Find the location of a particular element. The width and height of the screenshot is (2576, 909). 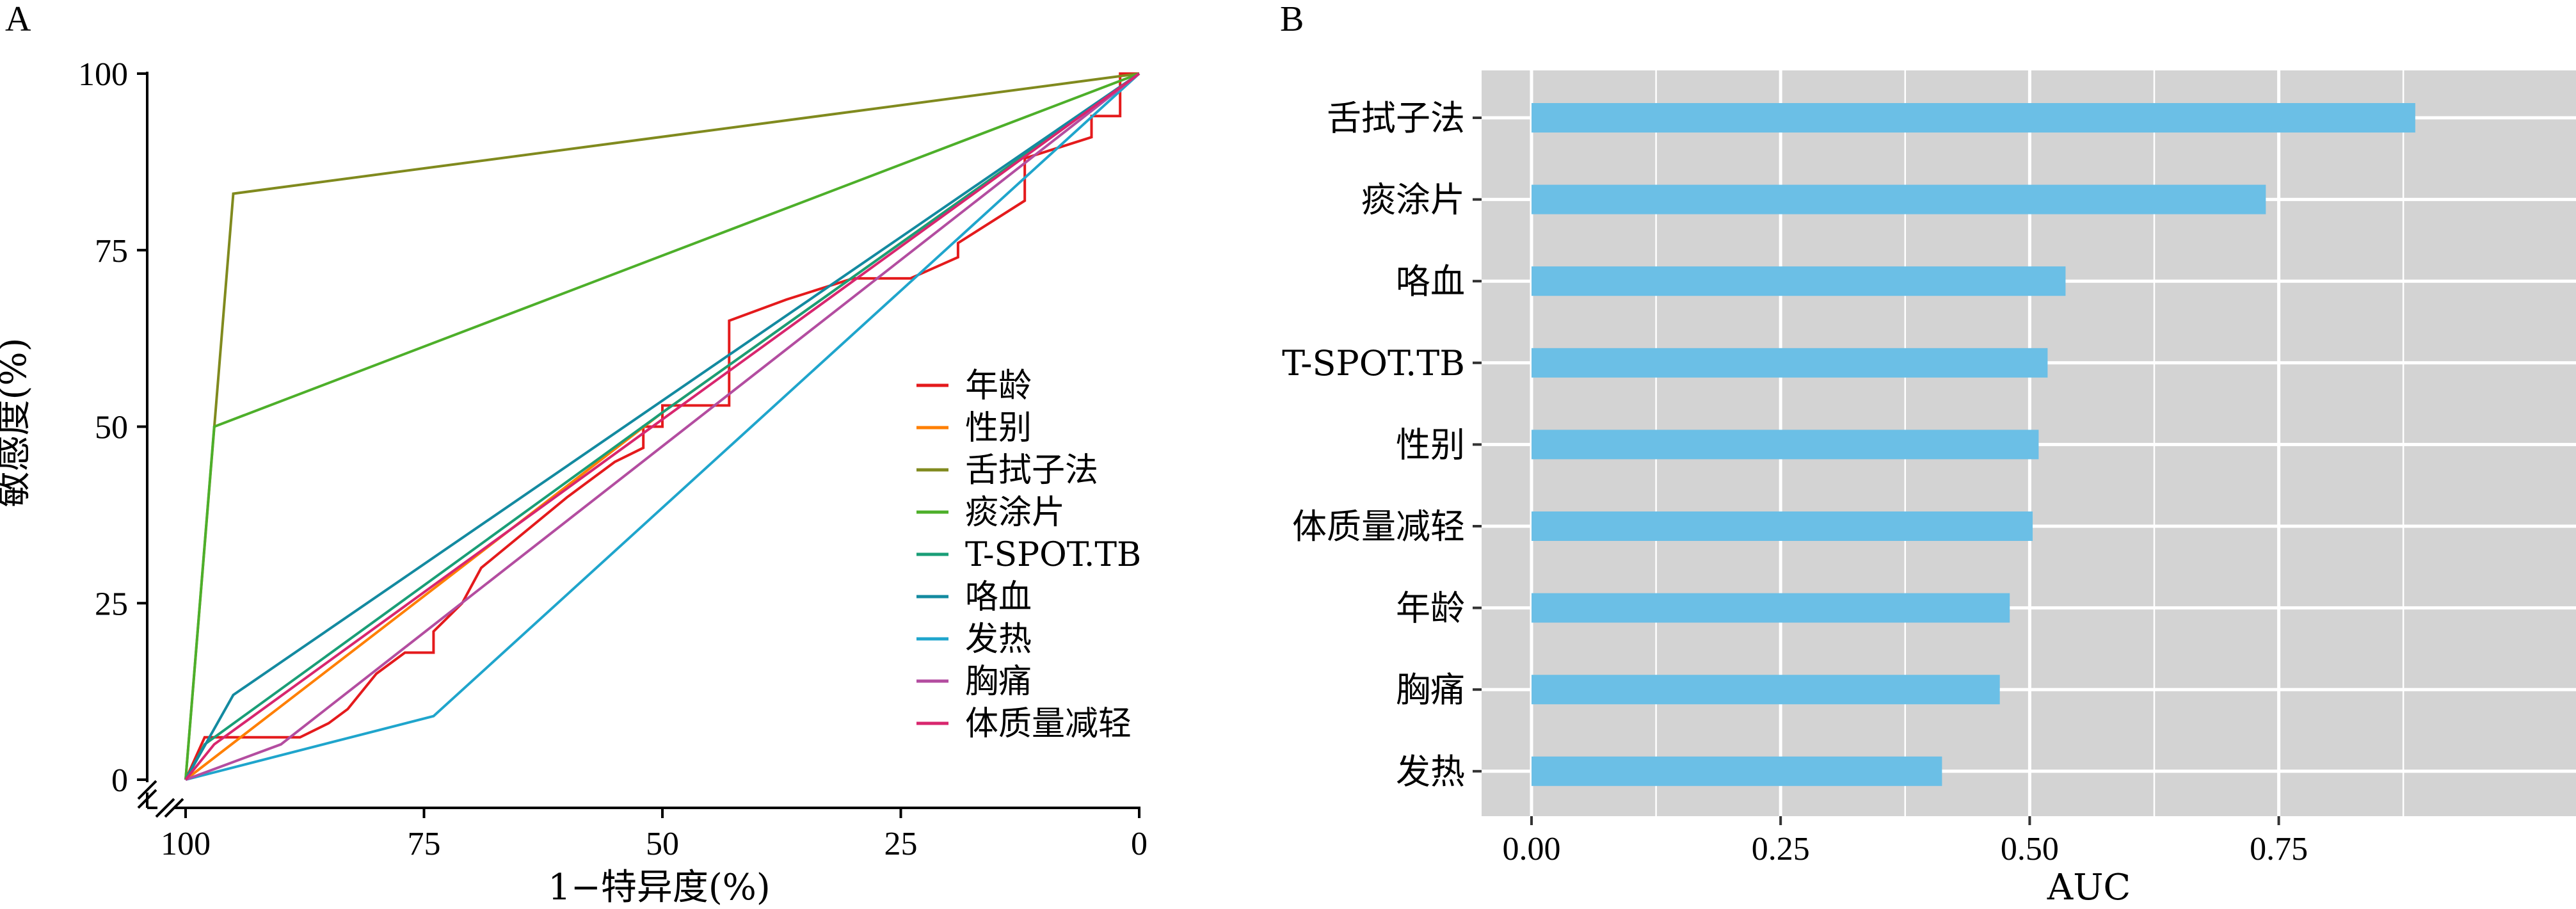

roc-x-tick-label: 25 is located at coordinates (901, 844).